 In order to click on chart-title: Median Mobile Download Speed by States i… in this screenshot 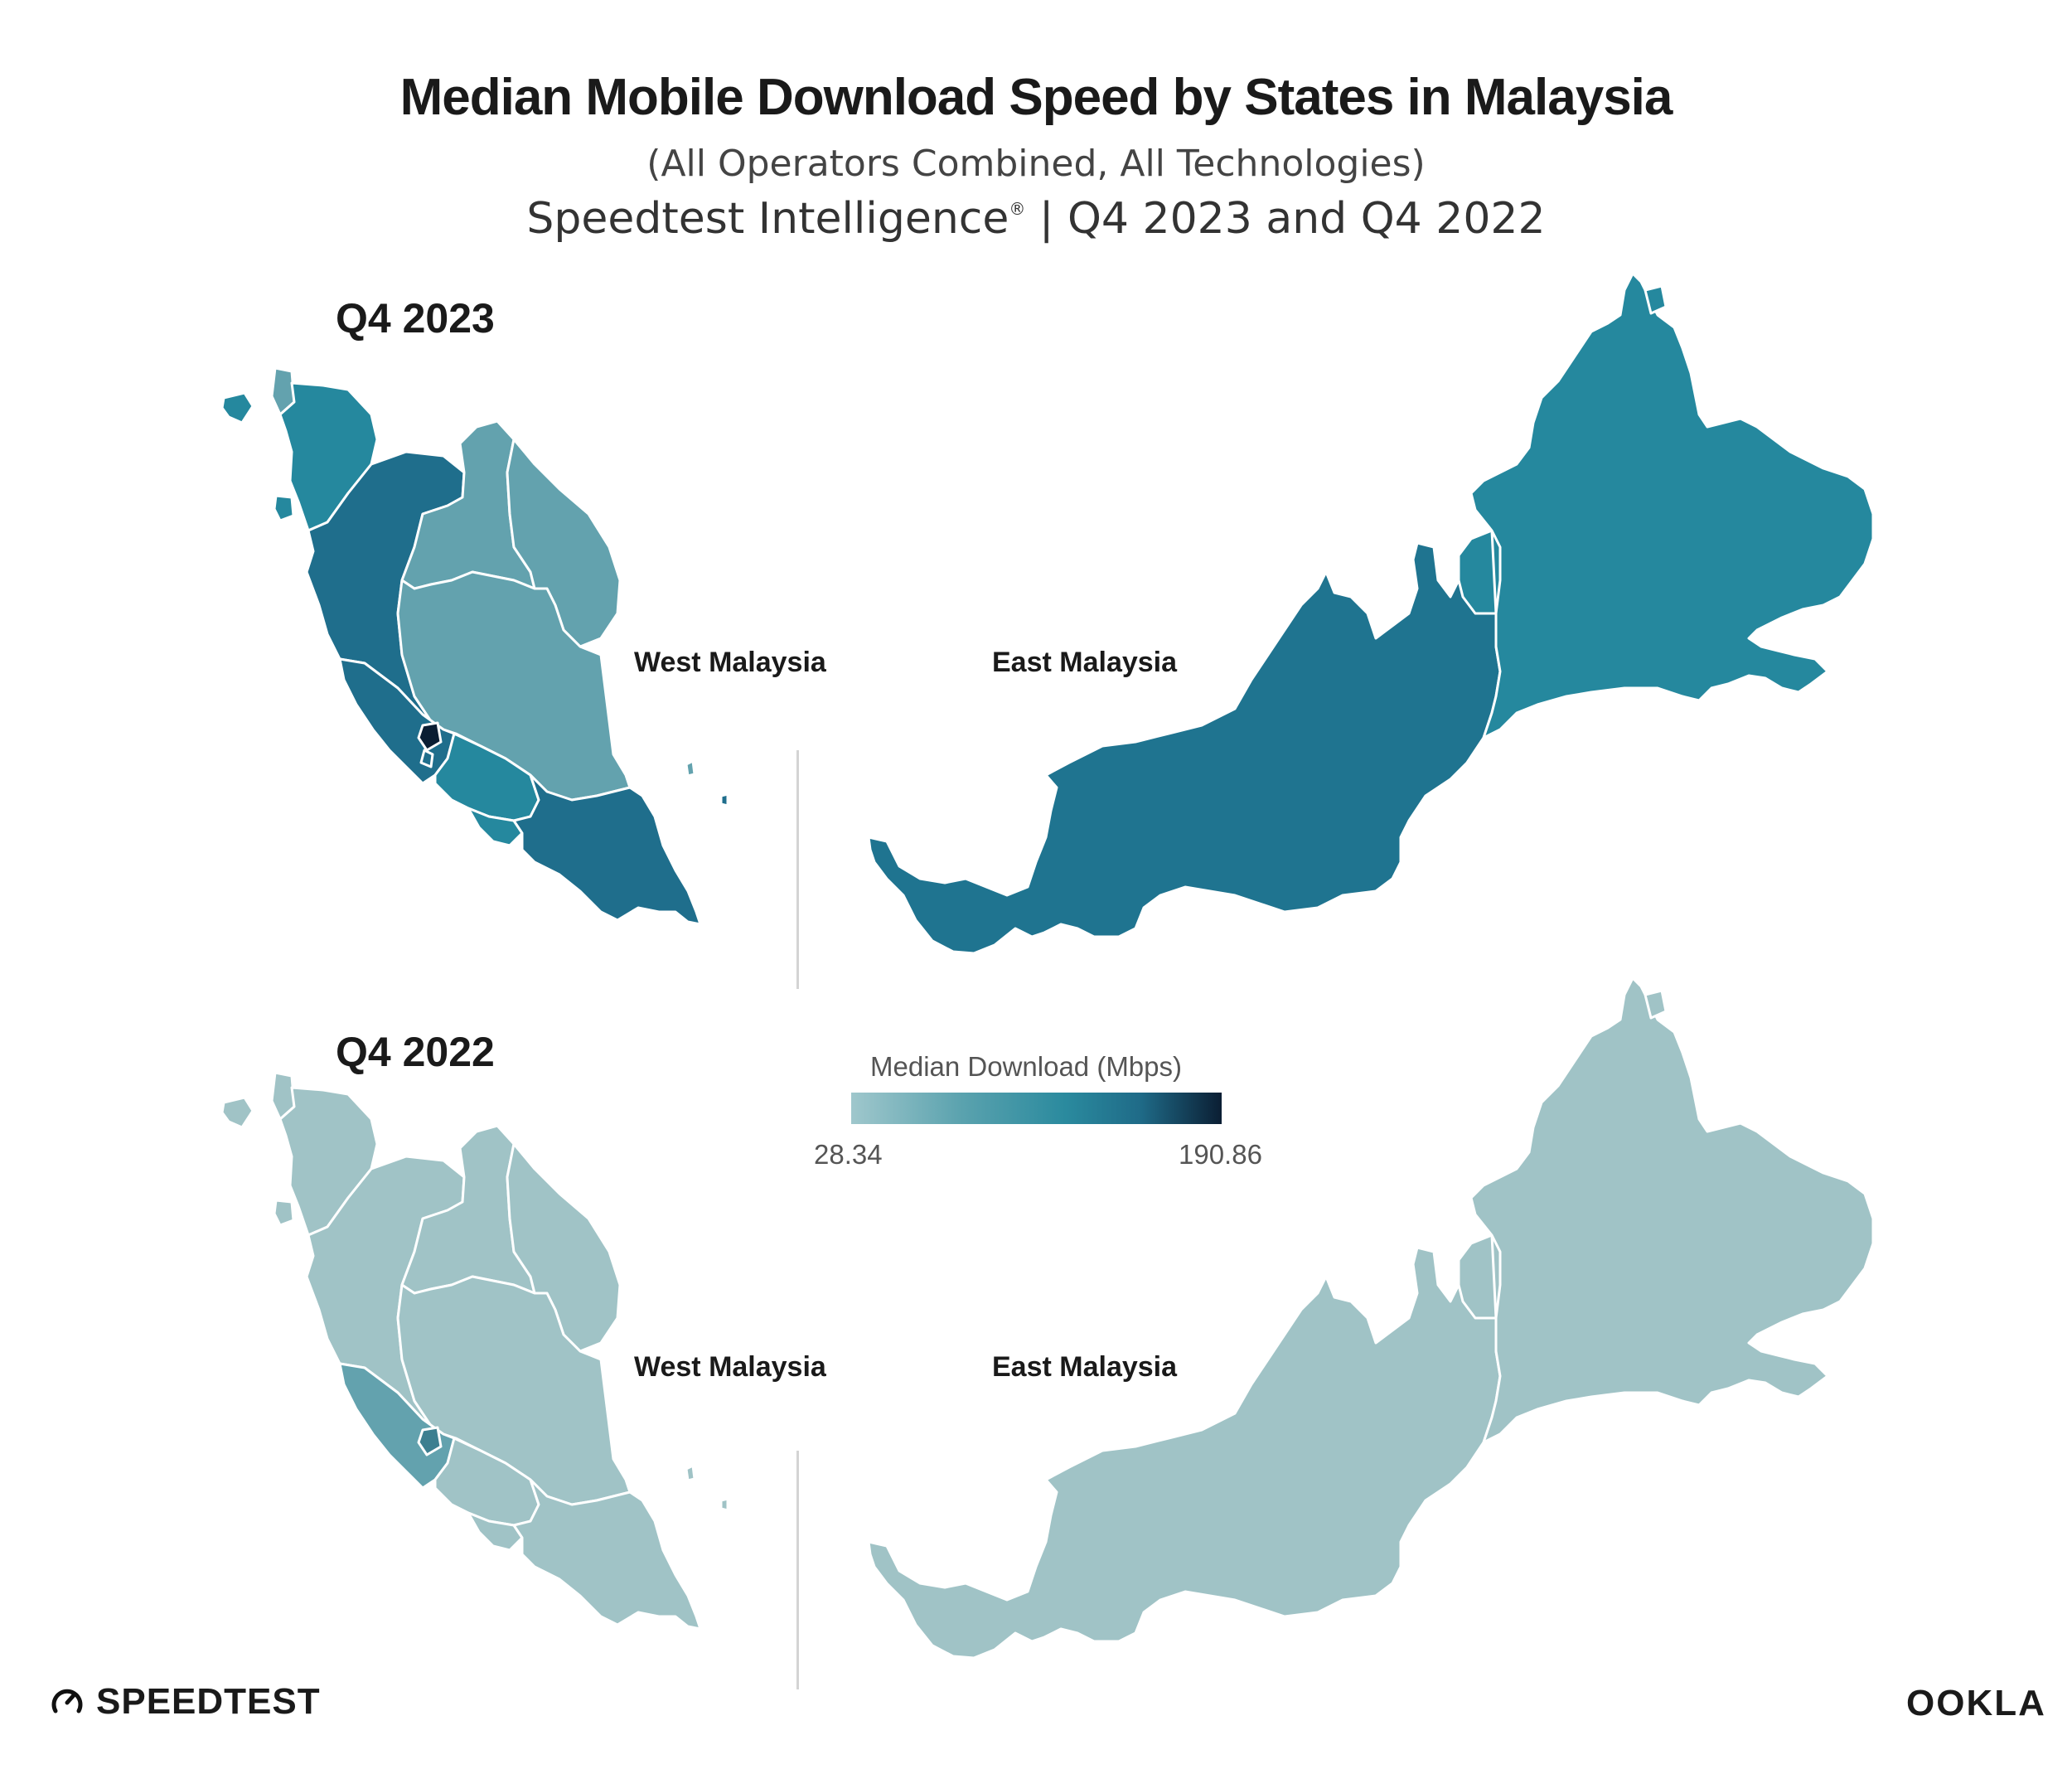, I will do `click(1036, 97)`.